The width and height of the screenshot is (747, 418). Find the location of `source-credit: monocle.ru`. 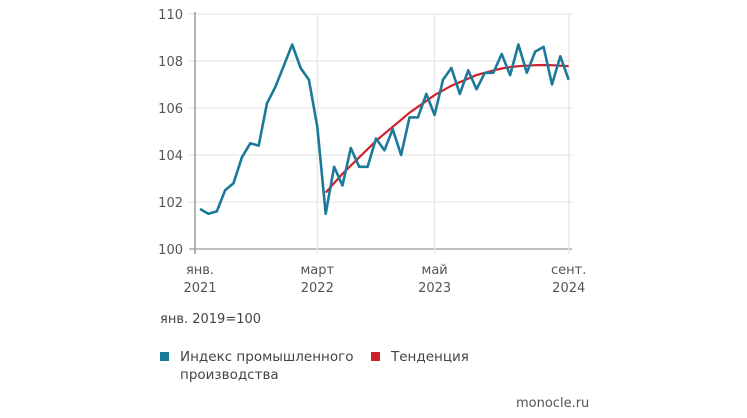

source-credit: monocle.ru is located at coordinates (553, 403).